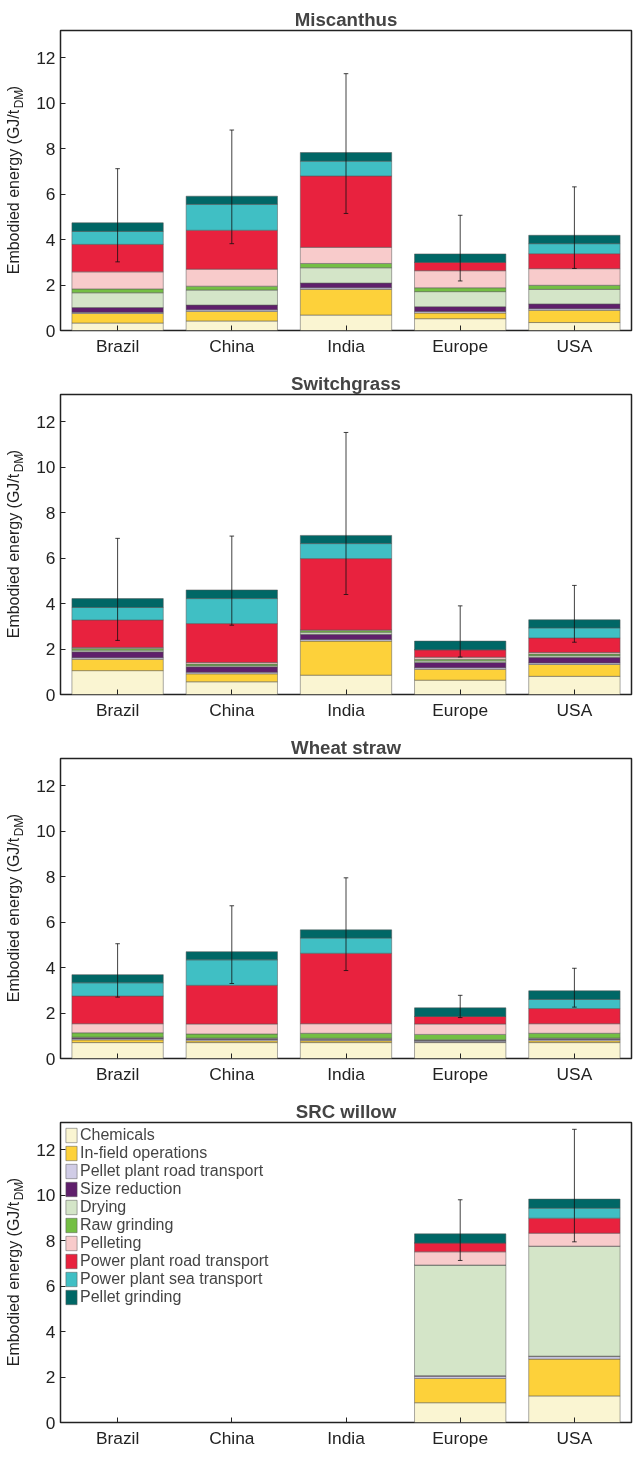 The width and height of the screenshot is (639, 1458). I want to click on legend-label: Pellet grinding, so click(131, 1297).